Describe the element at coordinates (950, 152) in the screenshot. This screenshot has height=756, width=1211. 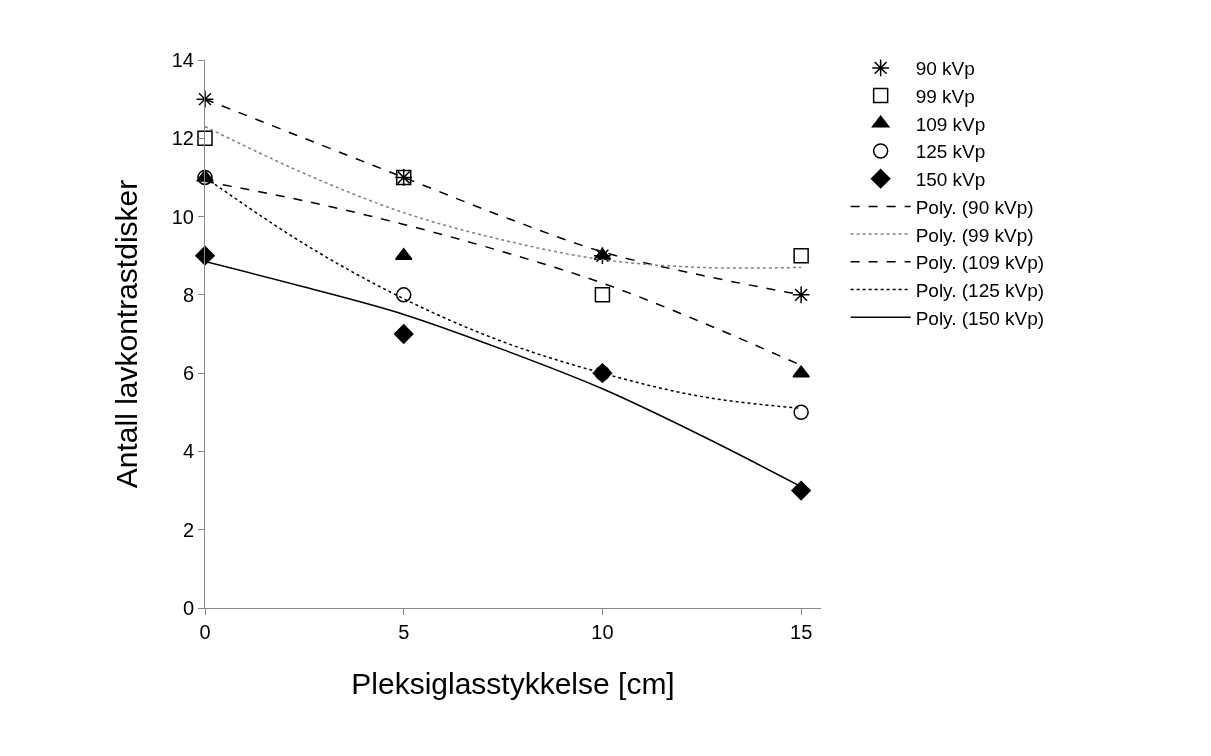
I see `legend-label: 125 kVp` at that location.